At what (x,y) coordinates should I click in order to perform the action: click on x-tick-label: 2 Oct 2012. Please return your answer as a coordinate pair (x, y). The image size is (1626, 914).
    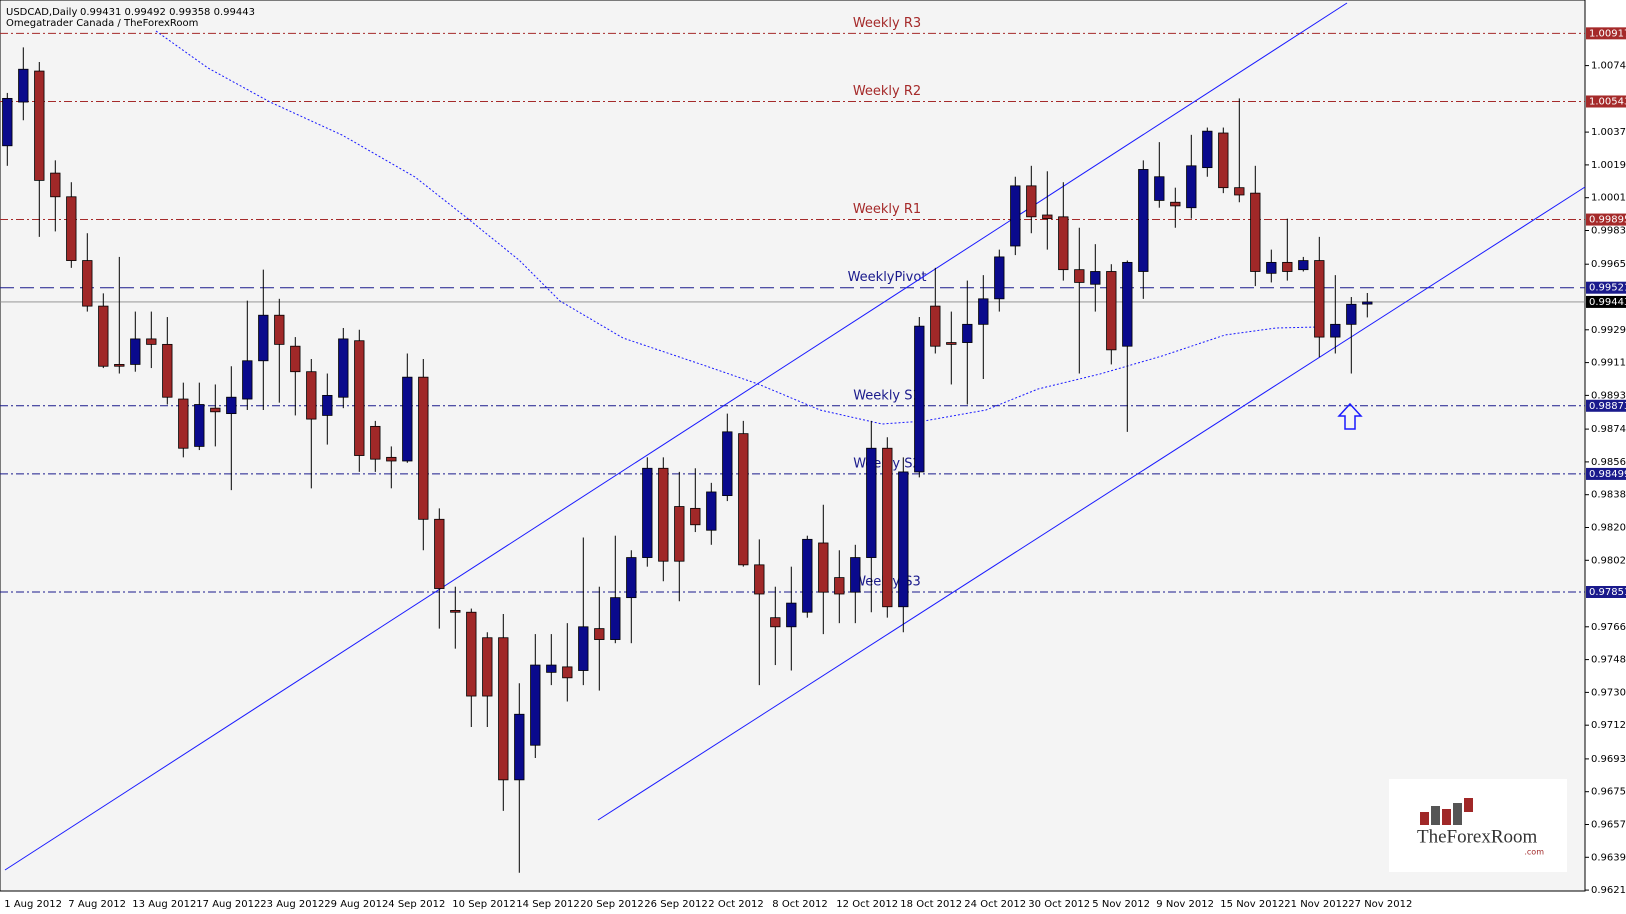
    Looking at the image, I should click on (735, 904).